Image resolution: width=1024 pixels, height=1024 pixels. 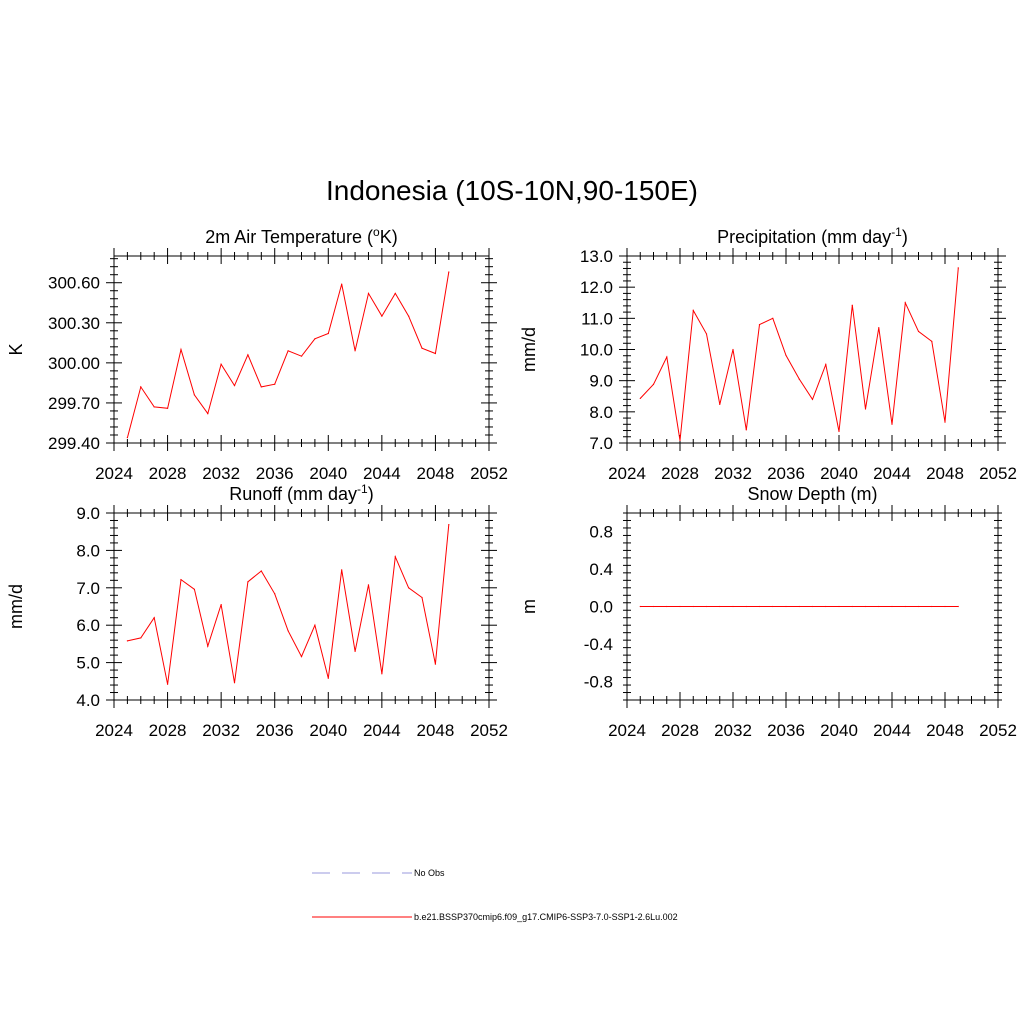 I want to click on y-tick-label: 300.00, so click(x=74, y=363).